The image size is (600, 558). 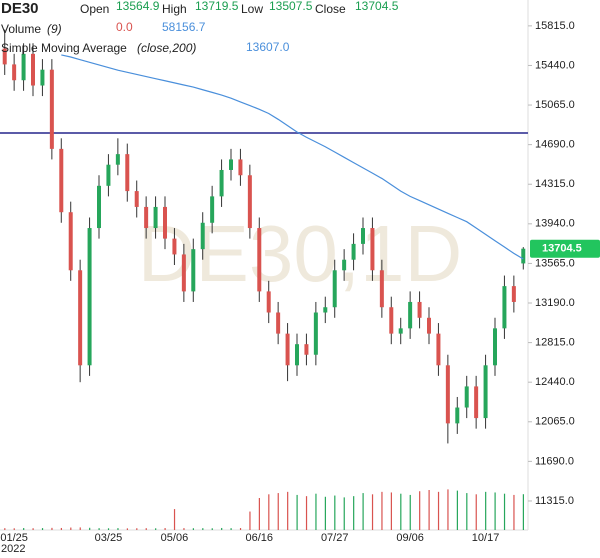 I want to click on value: 13564.9, so click(x=138, y=6).